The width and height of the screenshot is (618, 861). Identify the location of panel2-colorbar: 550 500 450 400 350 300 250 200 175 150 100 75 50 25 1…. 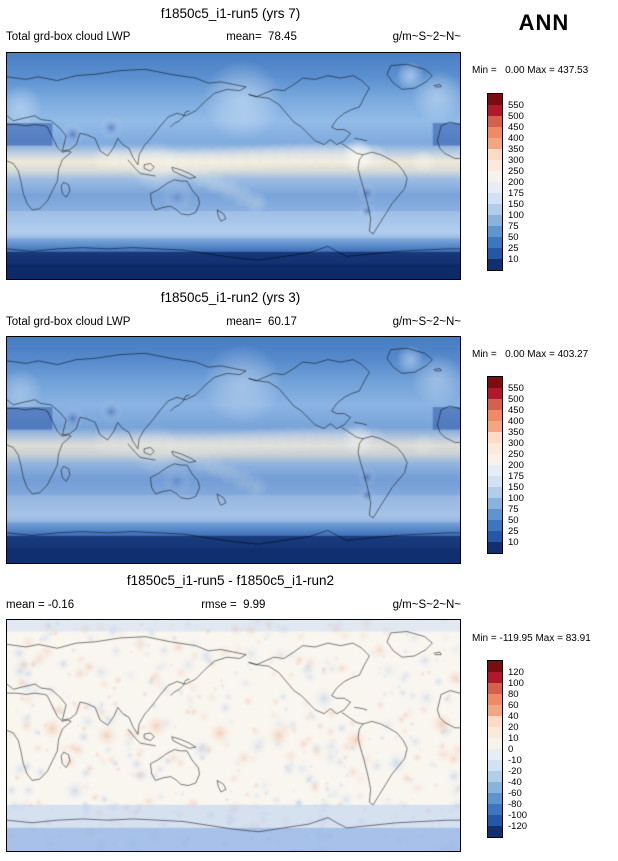
(505, 465).